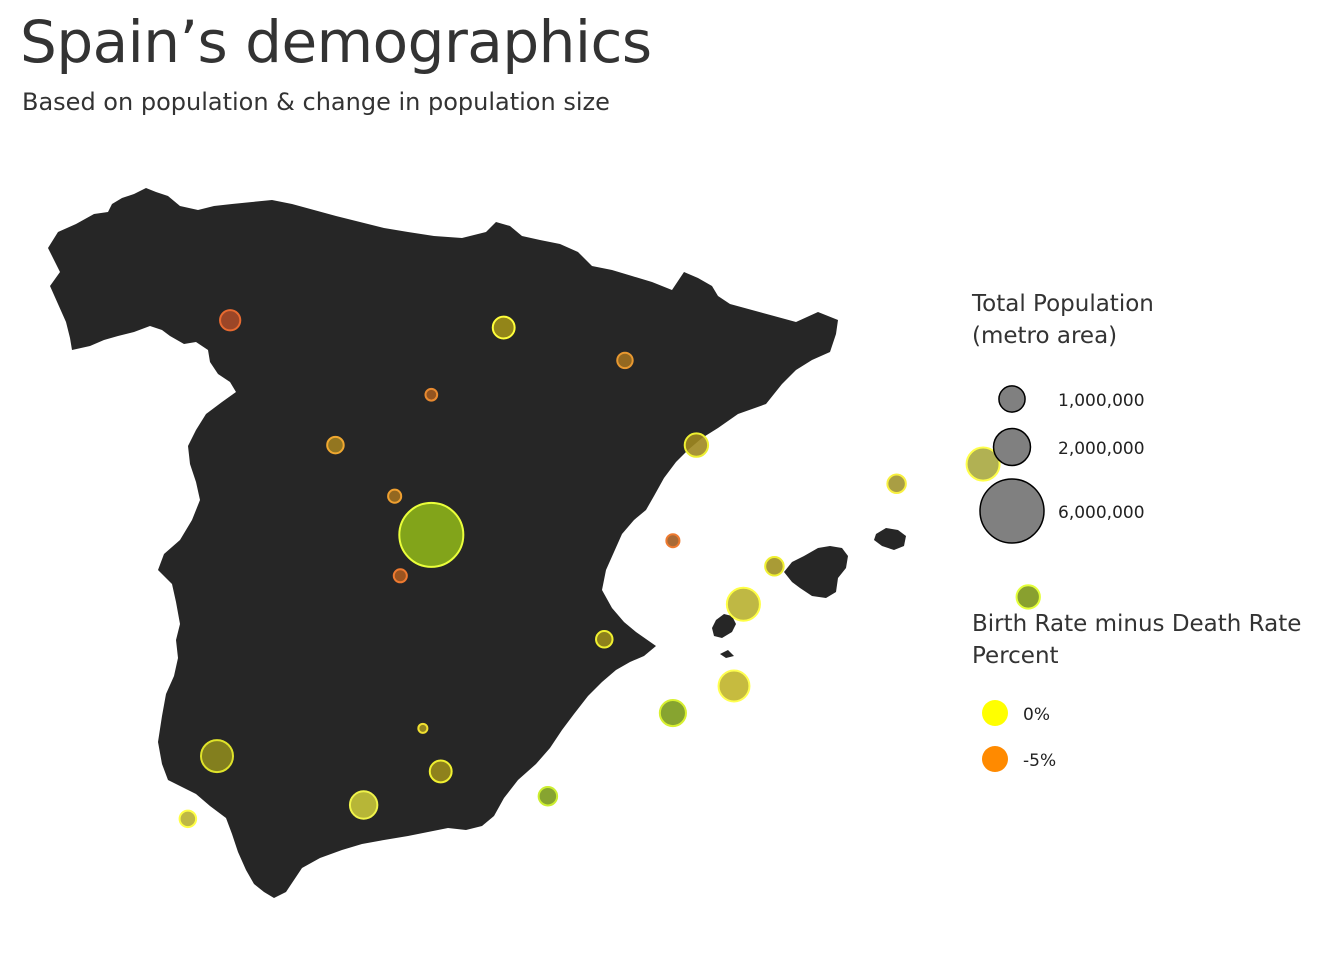 This screenshot has height=960, width=1344. Describe the element at coordinates (890, 539) in the screenshot. I see `menorca-island` at that location.